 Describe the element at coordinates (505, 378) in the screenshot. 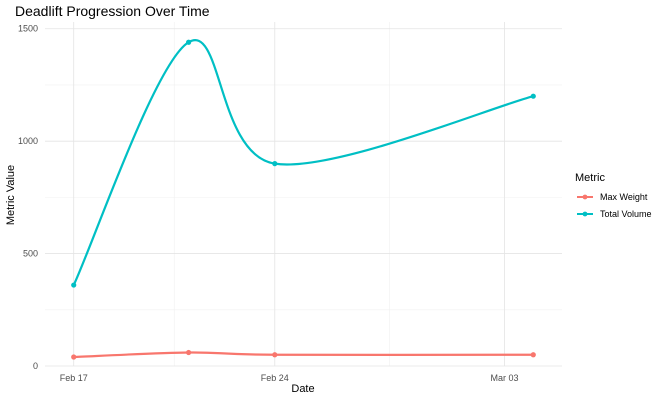

I see `x-tick-label: Mar 03` at that location.